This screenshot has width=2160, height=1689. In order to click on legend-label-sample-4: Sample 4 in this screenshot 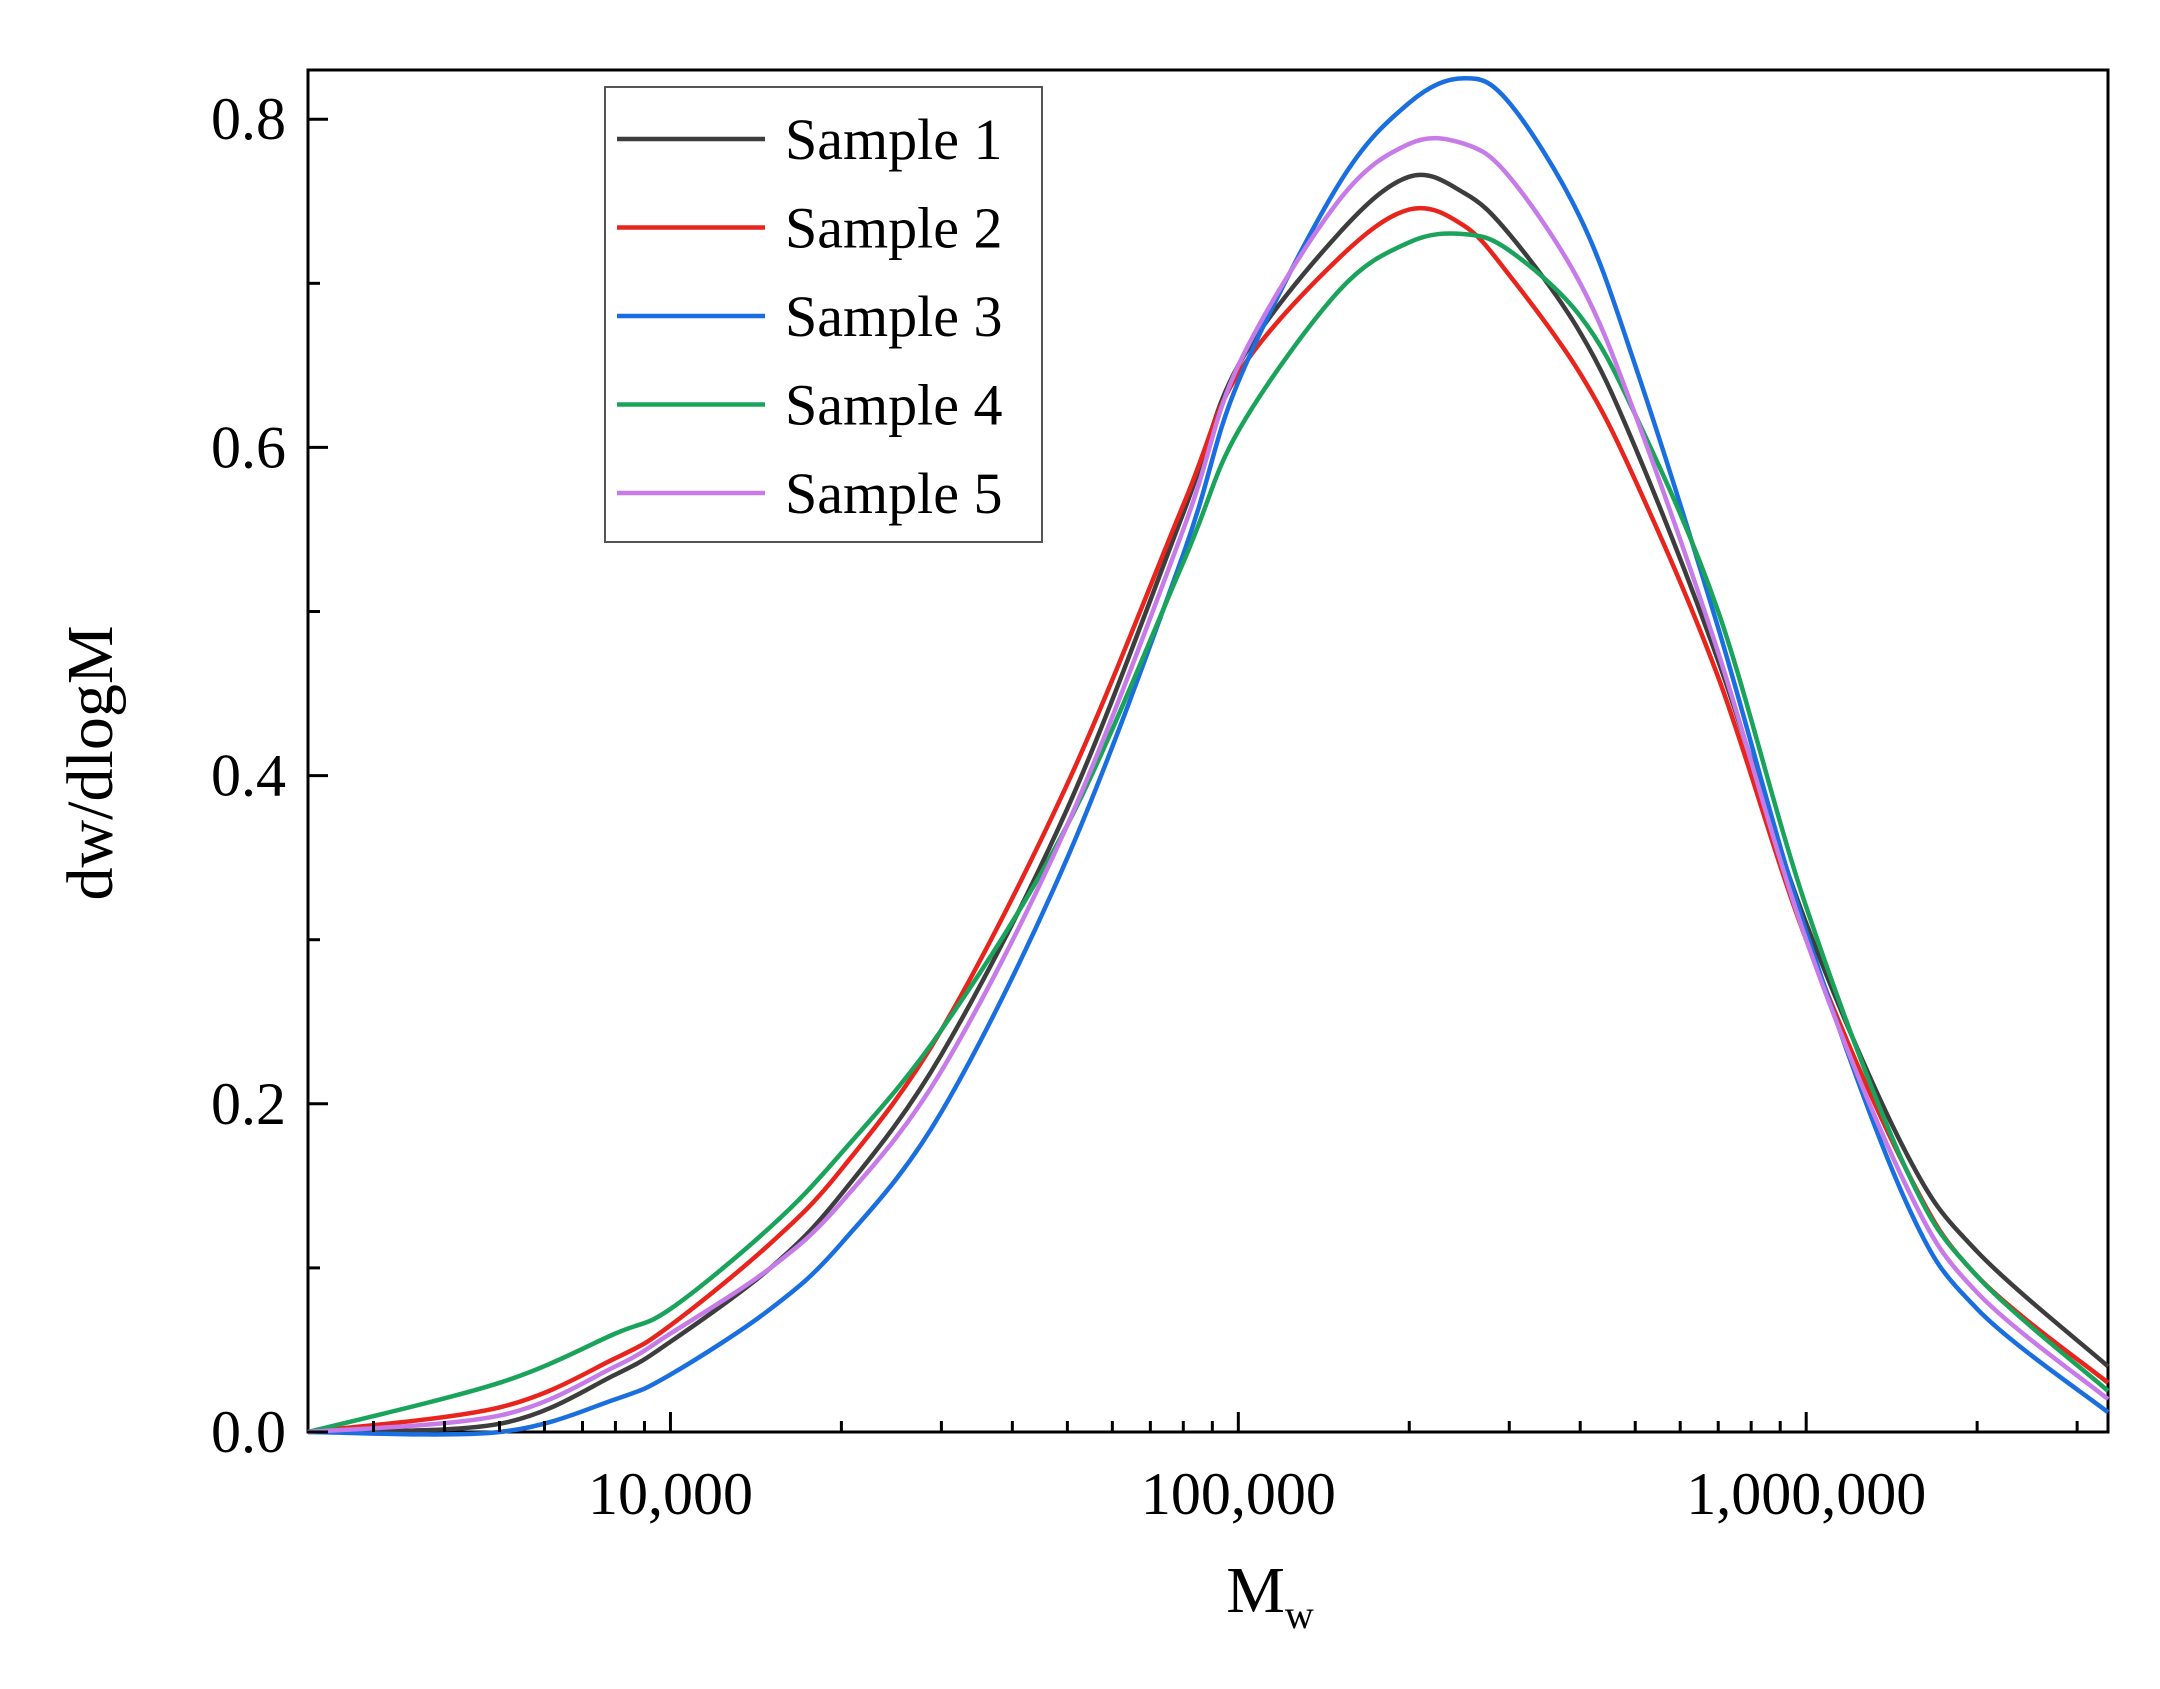, I will do `click(893, 405)`.